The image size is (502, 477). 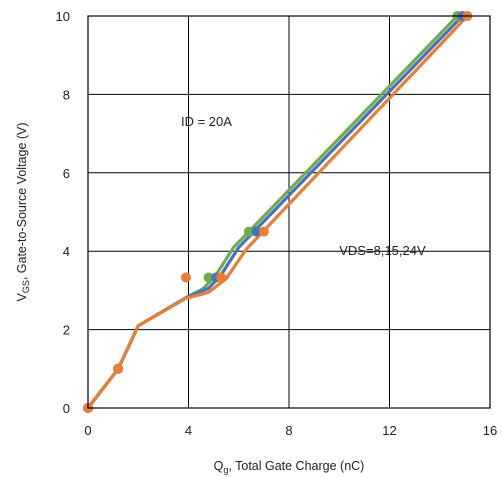 What do you see at coordinates (303, 186) in the screenshot?
I see `annotations: ID = 20A VDS=8,15,24V` at bounding box center [303, 186].